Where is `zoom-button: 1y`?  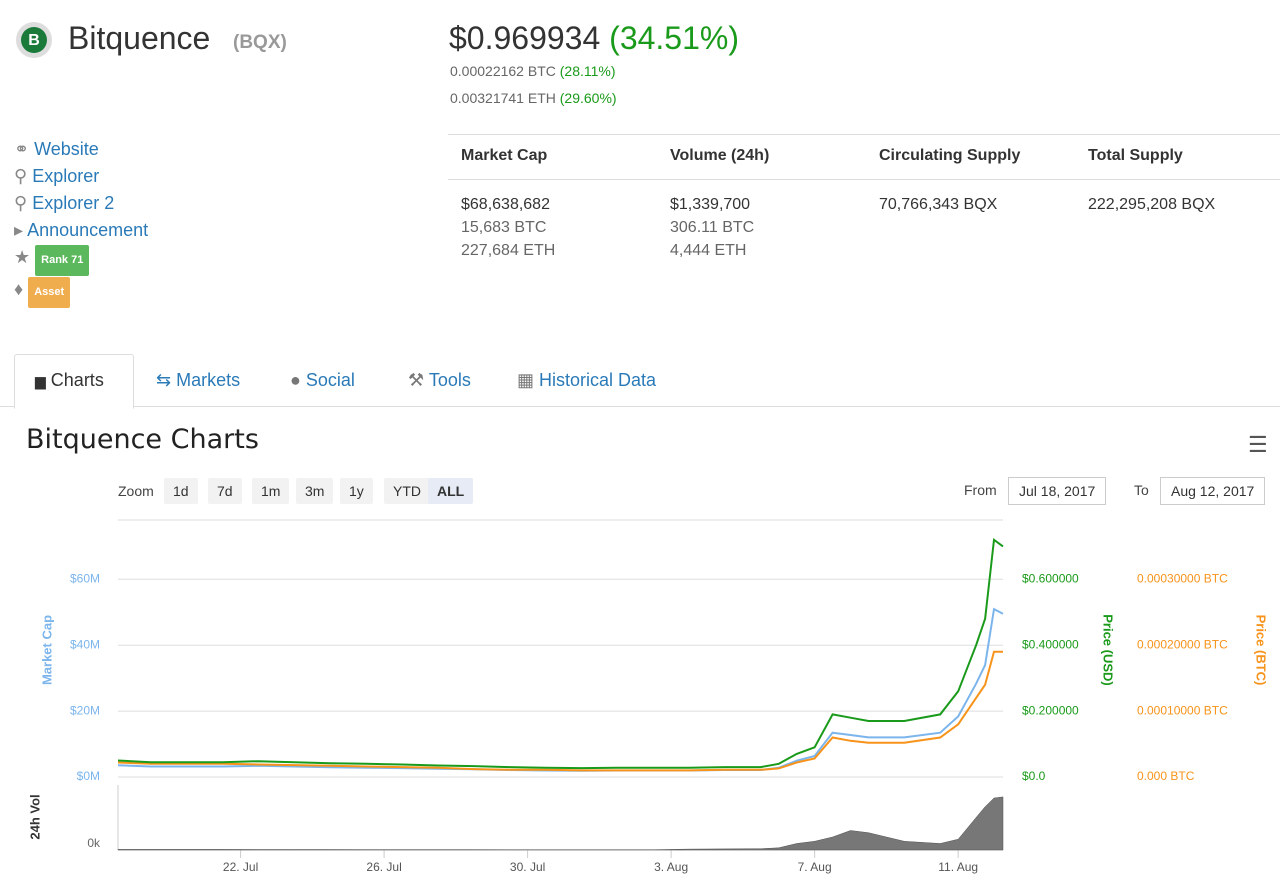
zoom-button: 1y is located at coordinates (356, 491).